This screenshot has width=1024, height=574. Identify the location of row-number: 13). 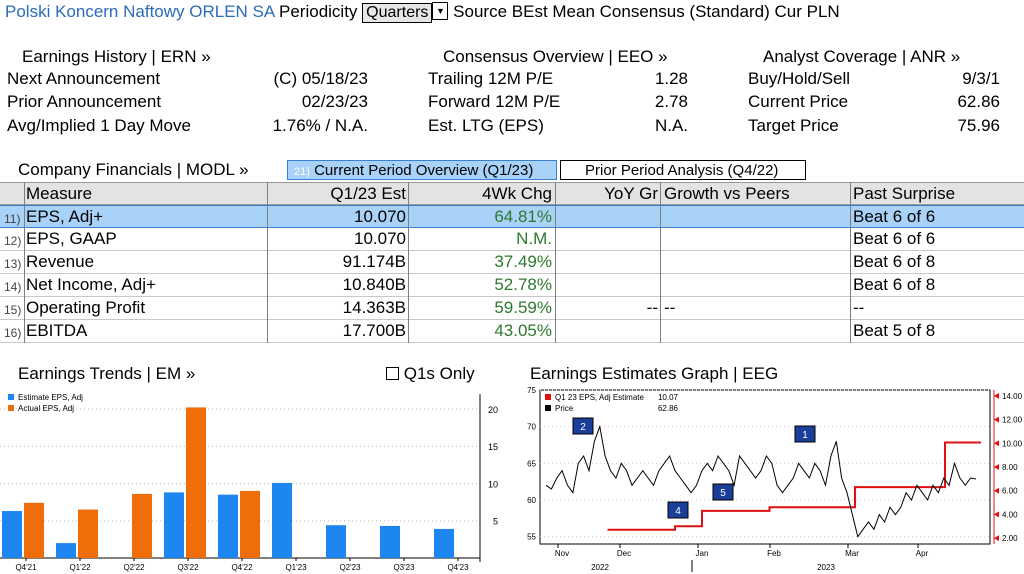
(13, 264).